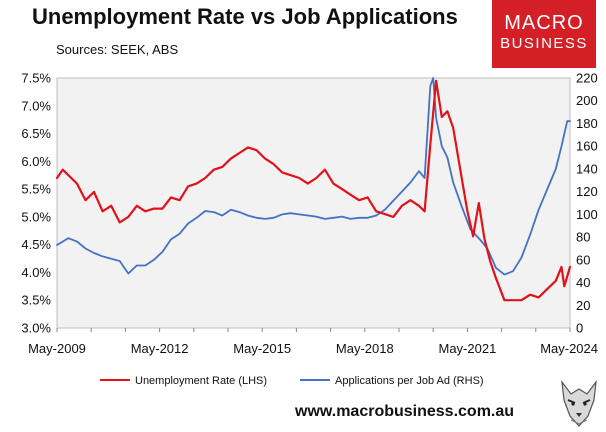  I want to click on left-tick-label: 6.5%, so click(36, 133).